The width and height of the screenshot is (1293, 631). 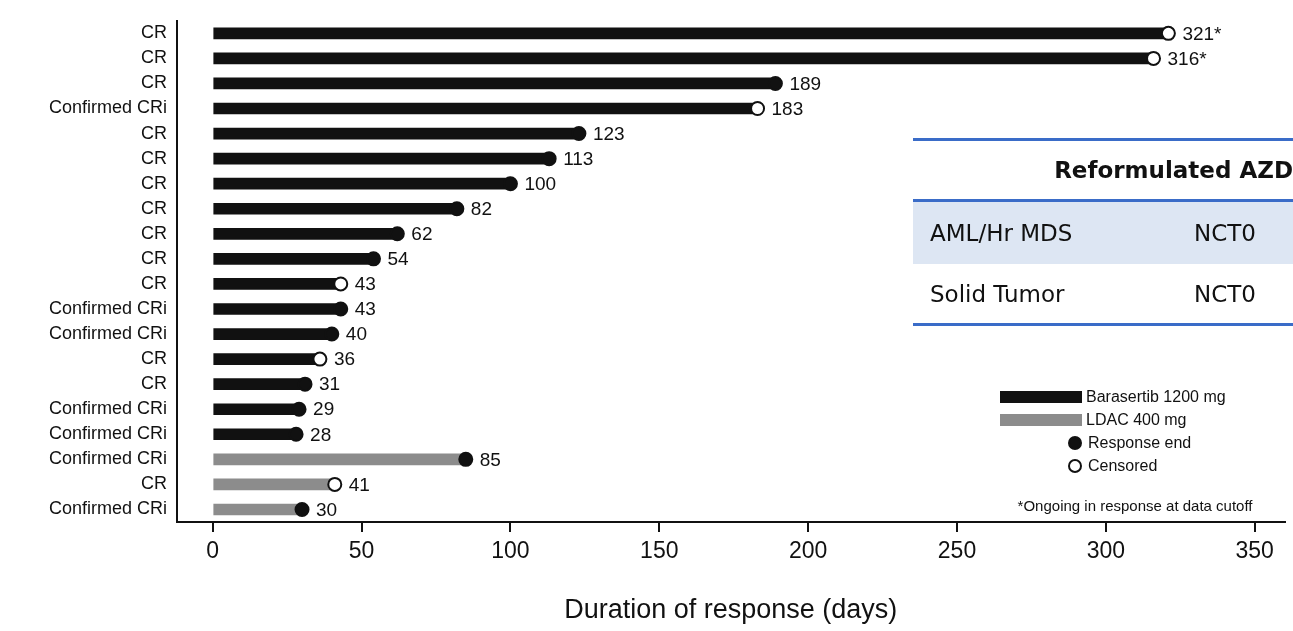 I want to click on legend-label: Response end, so click(x=1140, y=443).